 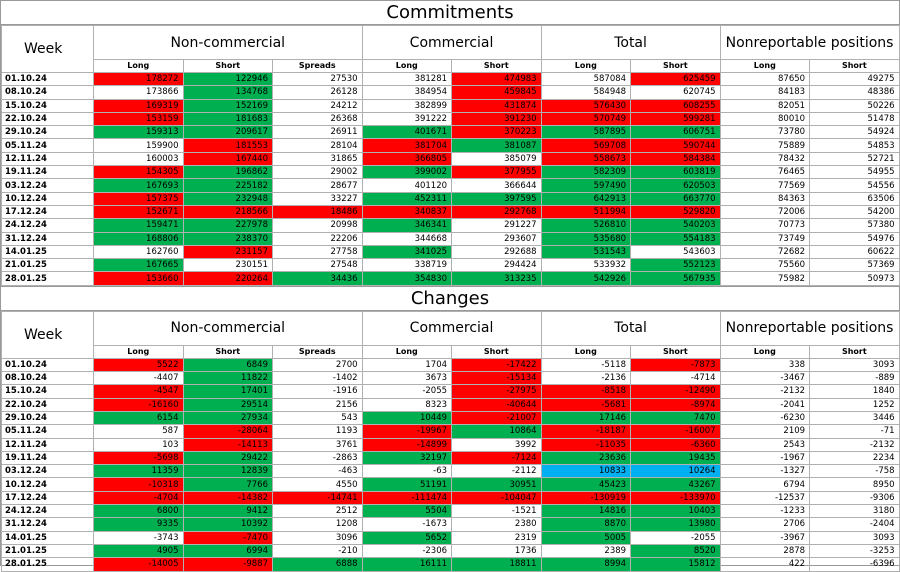 I want to click on value-cell: -1916, so click(x=317, y=391).